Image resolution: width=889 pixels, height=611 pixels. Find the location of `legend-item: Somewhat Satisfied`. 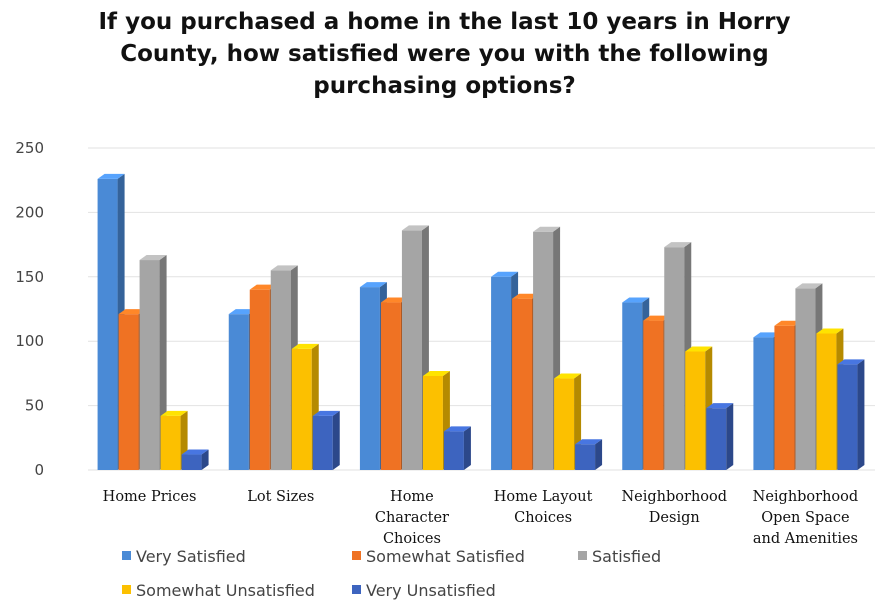

legend-item: Somewhat Satisfied is located at coordinates (438, 556).